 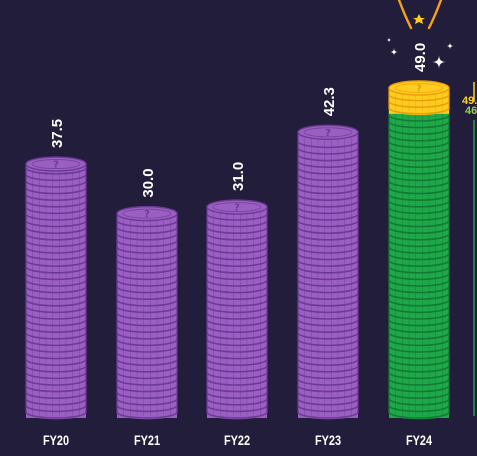 What do you see at coordinates (389, 40) in the screenshot?
I see `sparkle-icon` at bounding box center [389, 40].